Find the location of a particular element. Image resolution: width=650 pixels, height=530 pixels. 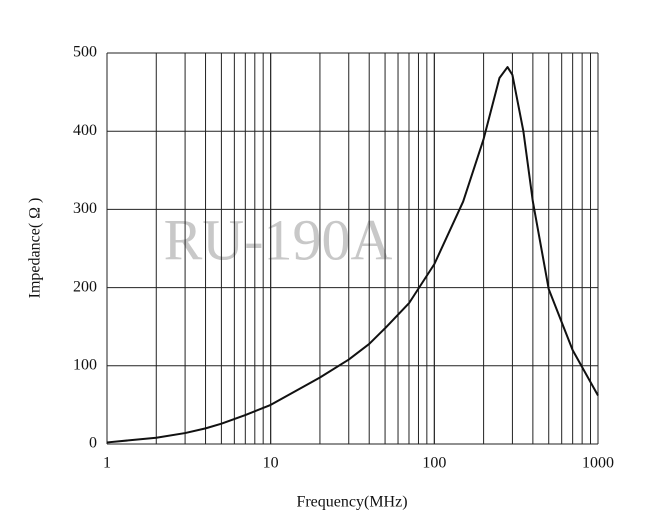

y-tick-label: 300 is located at coordinates (85, 208).